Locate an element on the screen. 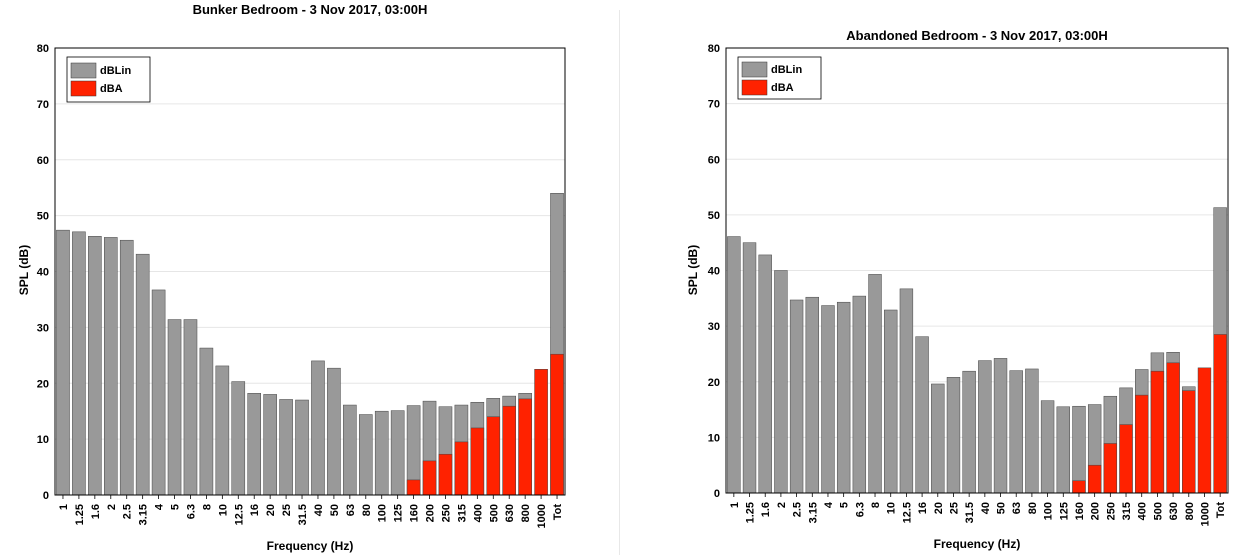  x-tick-label: 8 is located at coordinates (876, 505).